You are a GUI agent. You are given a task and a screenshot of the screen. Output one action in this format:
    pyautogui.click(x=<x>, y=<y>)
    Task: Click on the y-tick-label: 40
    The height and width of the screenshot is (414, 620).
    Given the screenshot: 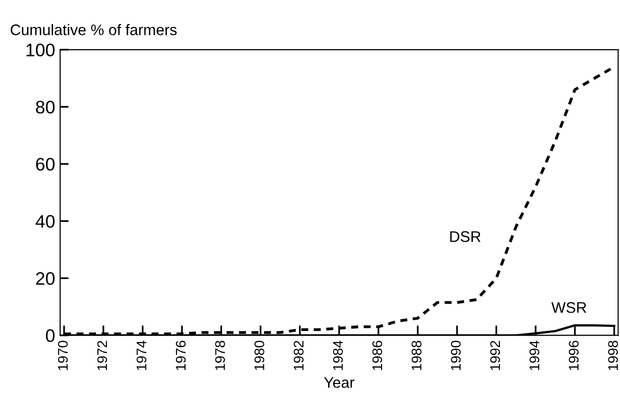 What is the action you would take?
    pyautogui.click(x=45, y=221)
    